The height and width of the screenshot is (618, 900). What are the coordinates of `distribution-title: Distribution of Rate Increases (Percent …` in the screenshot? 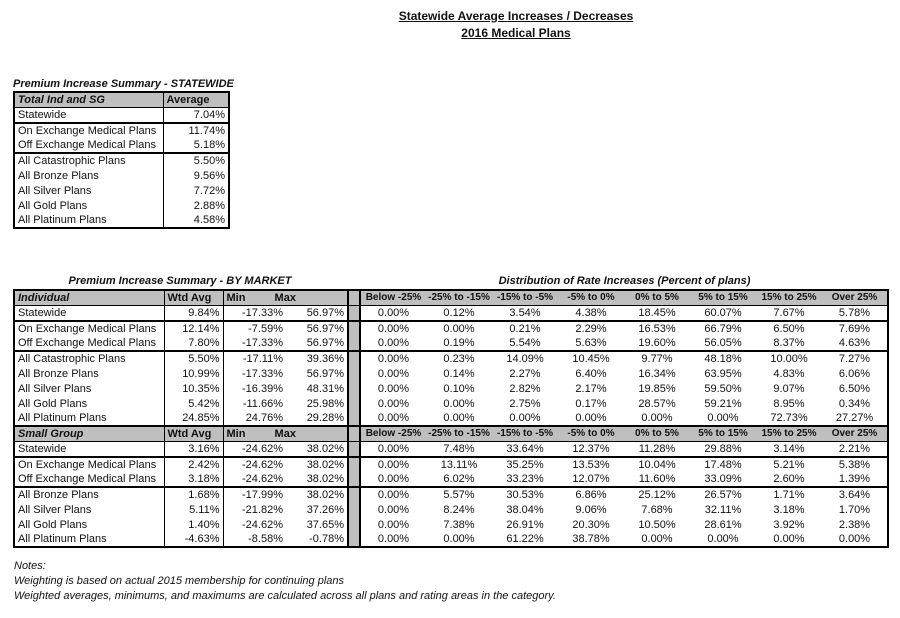 It's located at (624, 281).